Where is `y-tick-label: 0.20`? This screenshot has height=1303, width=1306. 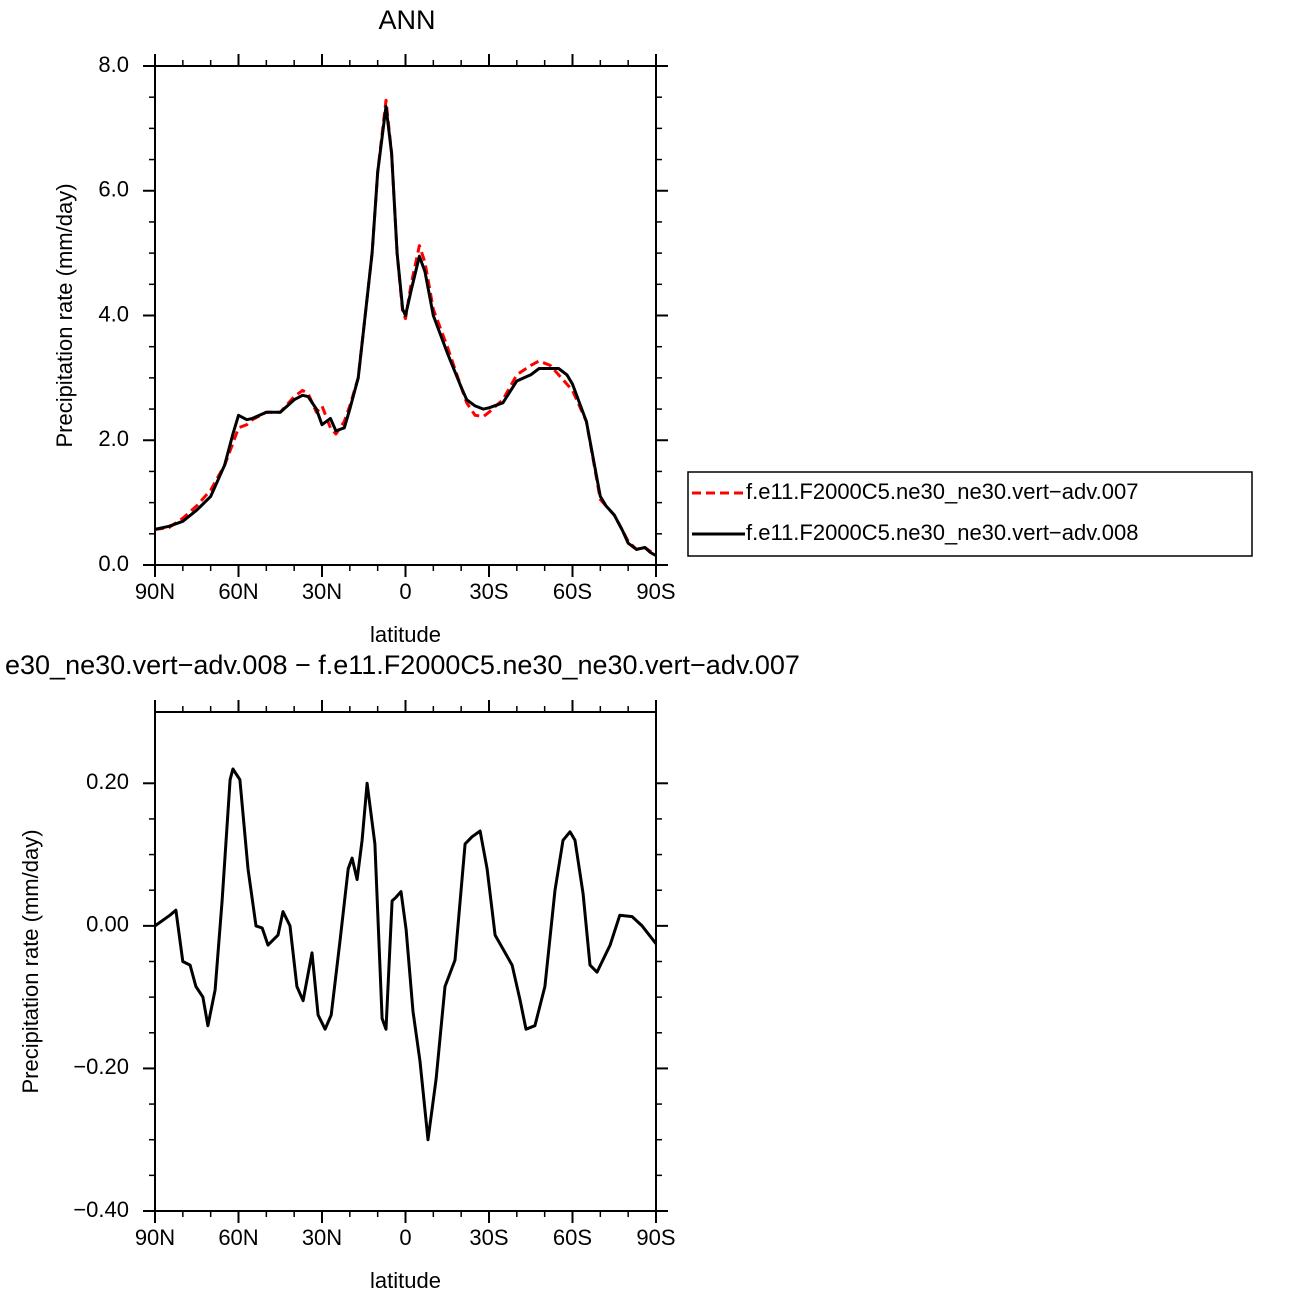 y-tick-label: 0.20 is located at coordinates (107, 781).